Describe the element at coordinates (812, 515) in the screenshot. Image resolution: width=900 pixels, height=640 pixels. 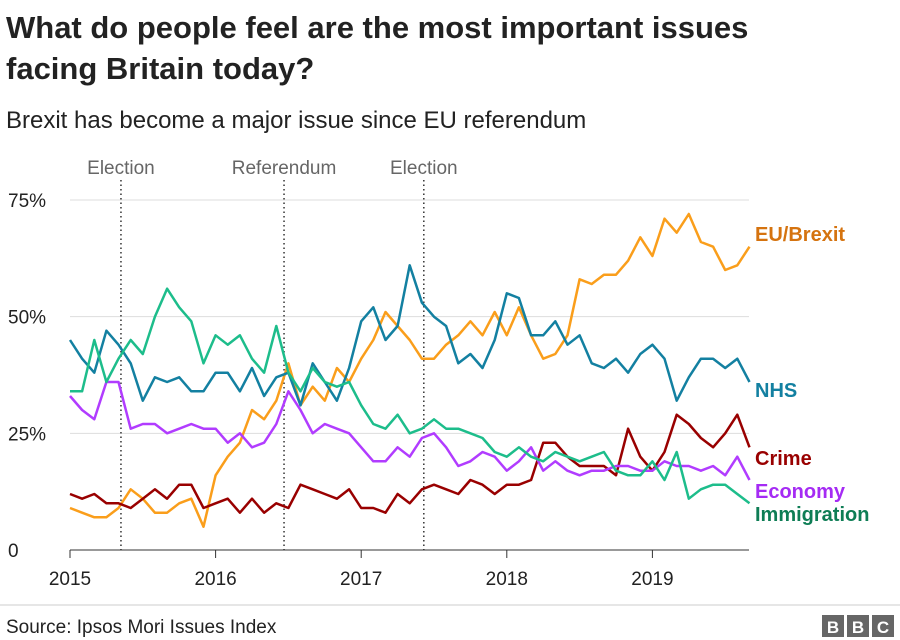
I see `series-label: Immigration` at that location.